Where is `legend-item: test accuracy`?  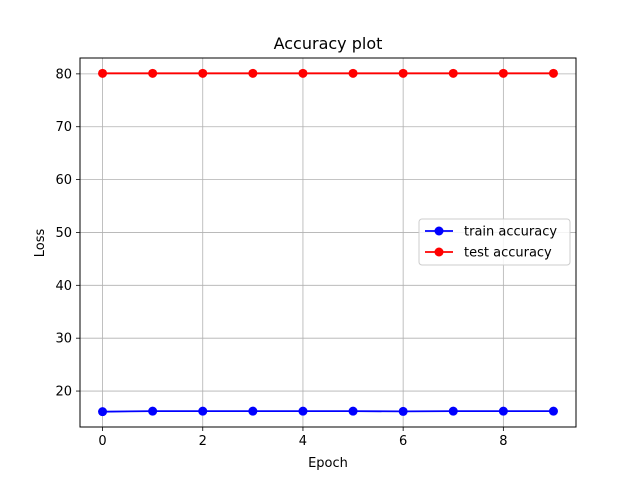
legend-item: test accuracy is located at coordinates (488, 253).